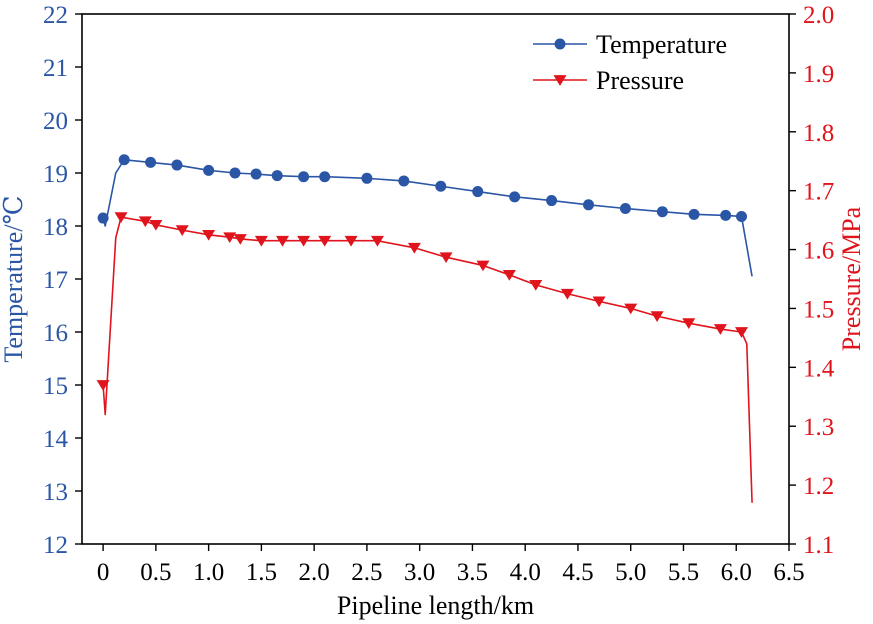  What do you see at coordinates (55, 545) in the screenshot?
I see `y-left-tick-label: 12` at bounding box center [55, 545].